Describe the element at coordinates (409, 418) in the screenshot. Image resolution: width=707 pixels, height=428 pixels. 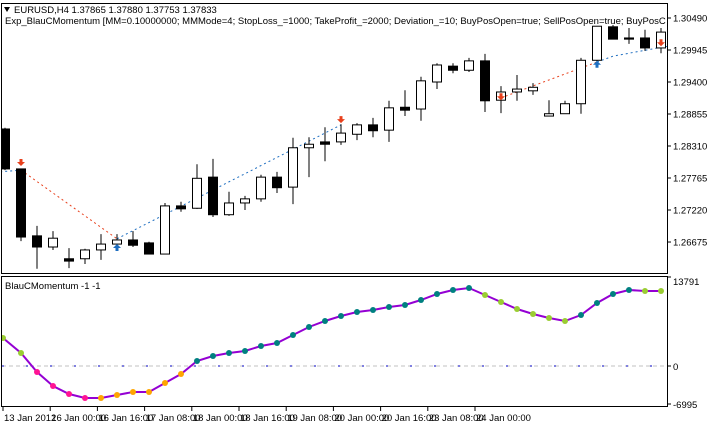
I see `time-axis-label: 20 Jan 16:00` at that location.